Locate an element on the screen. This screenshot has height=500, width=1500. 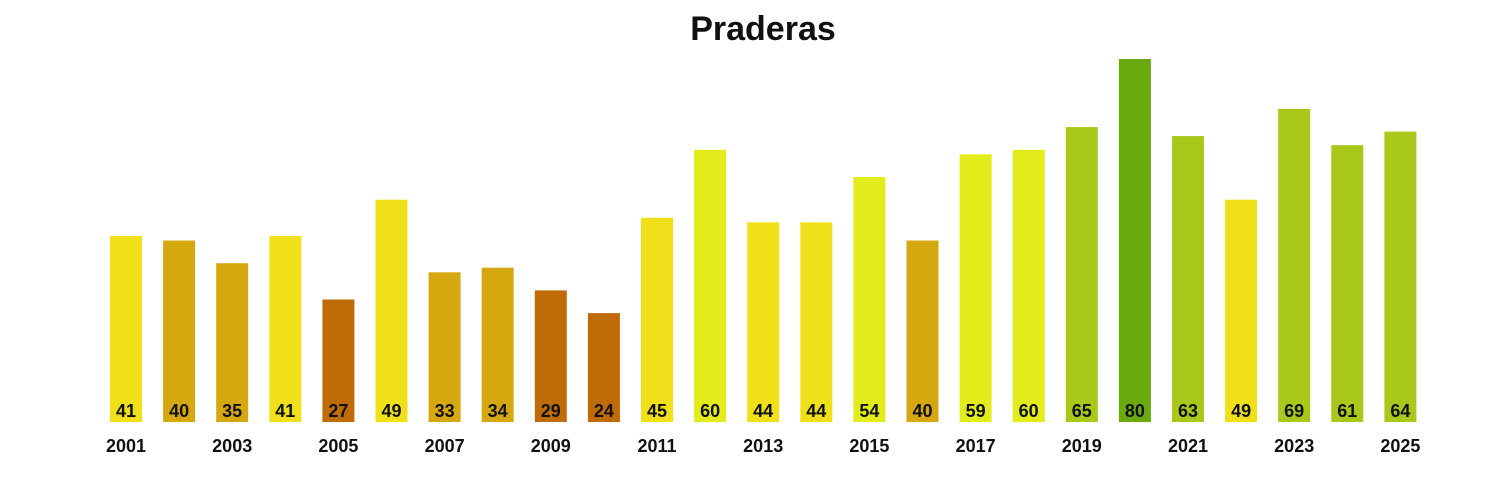
bar-2022 is located at coordinates (1241, 310).